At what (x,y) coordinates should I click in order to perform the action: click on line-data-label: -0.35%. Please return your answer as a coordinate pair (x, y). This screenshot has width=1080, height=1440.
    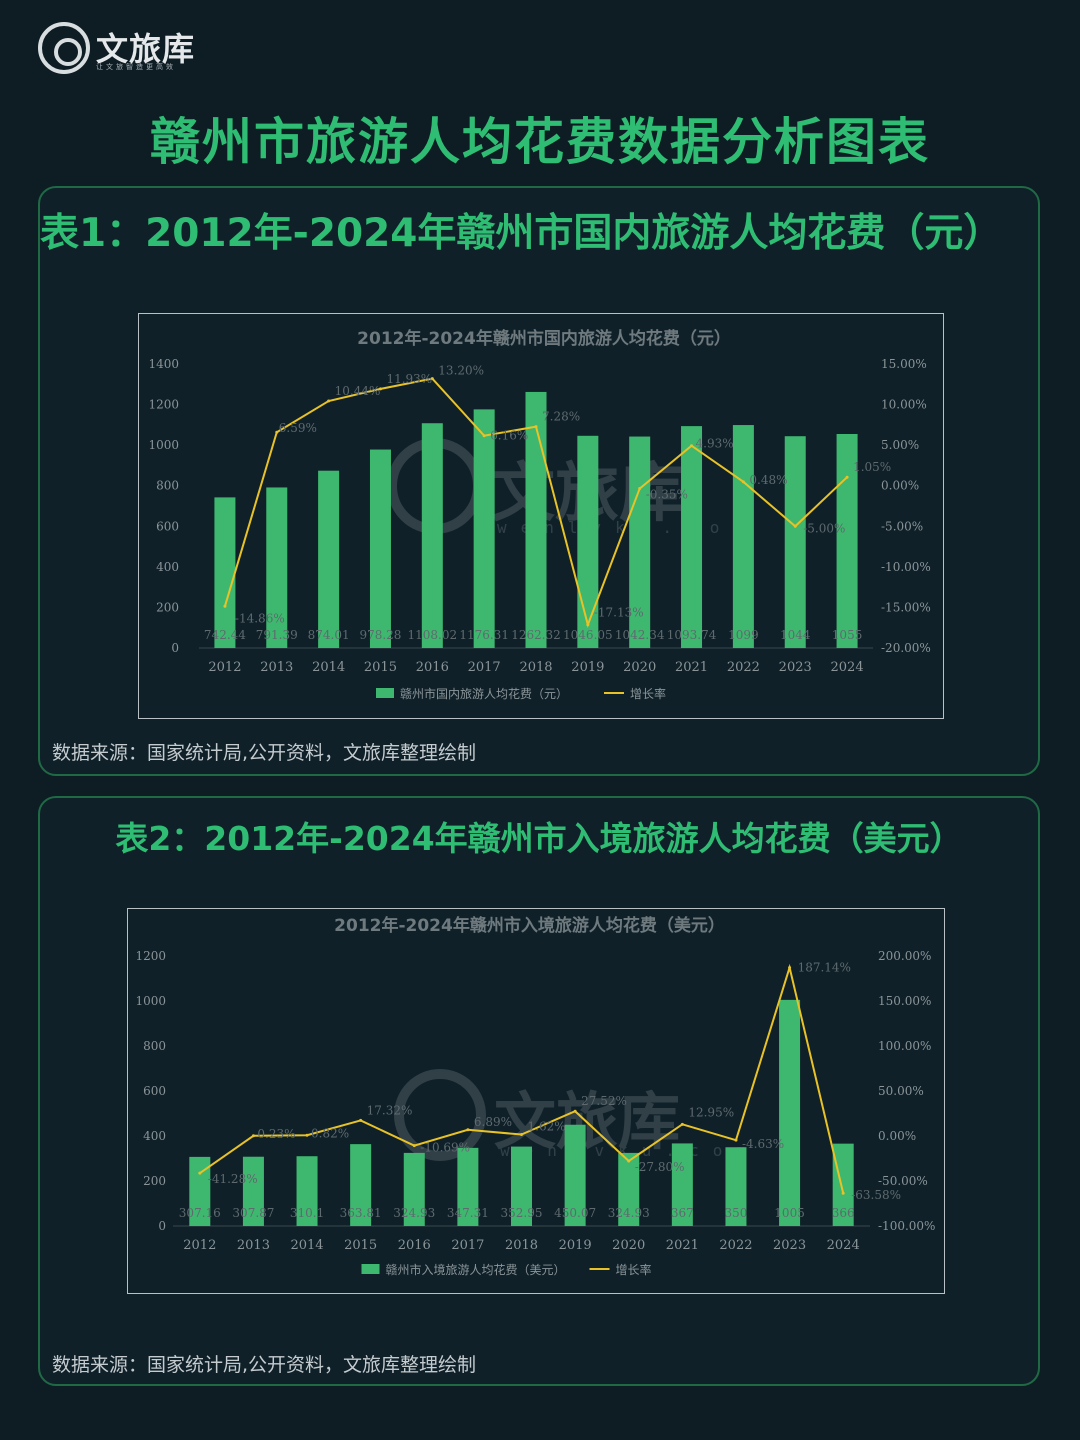
    Looking at the image, I should click on (667, 495).